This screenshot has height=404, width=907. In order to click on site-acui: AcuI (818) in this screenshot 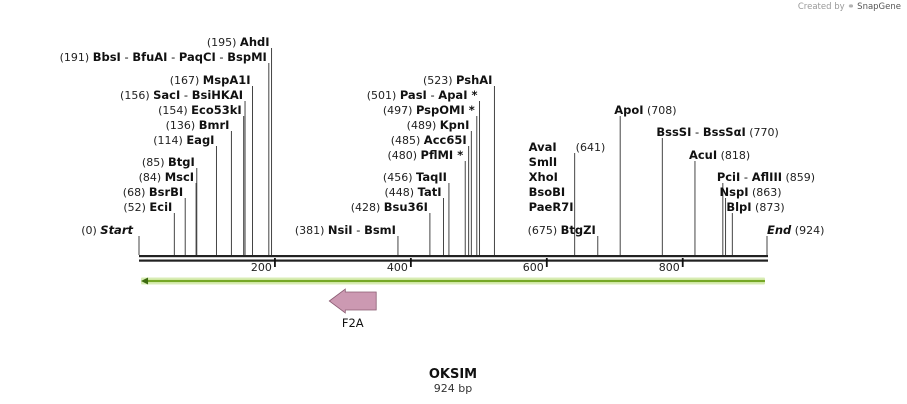, I will do `click(719, 201)`.